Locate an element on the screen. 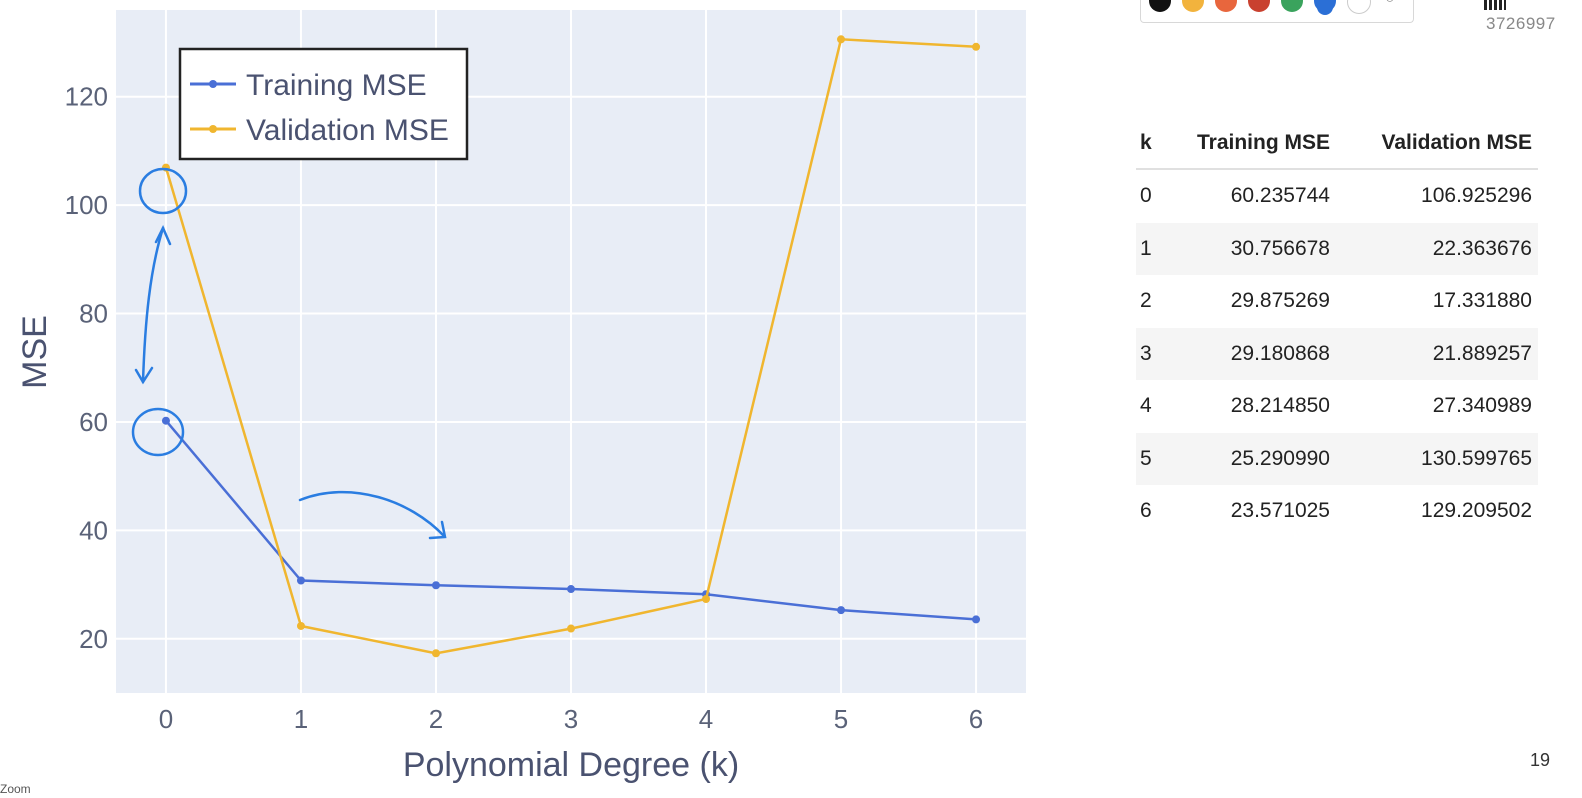  annotation-toolbar: ○ is located at coordinates (1277, 11).